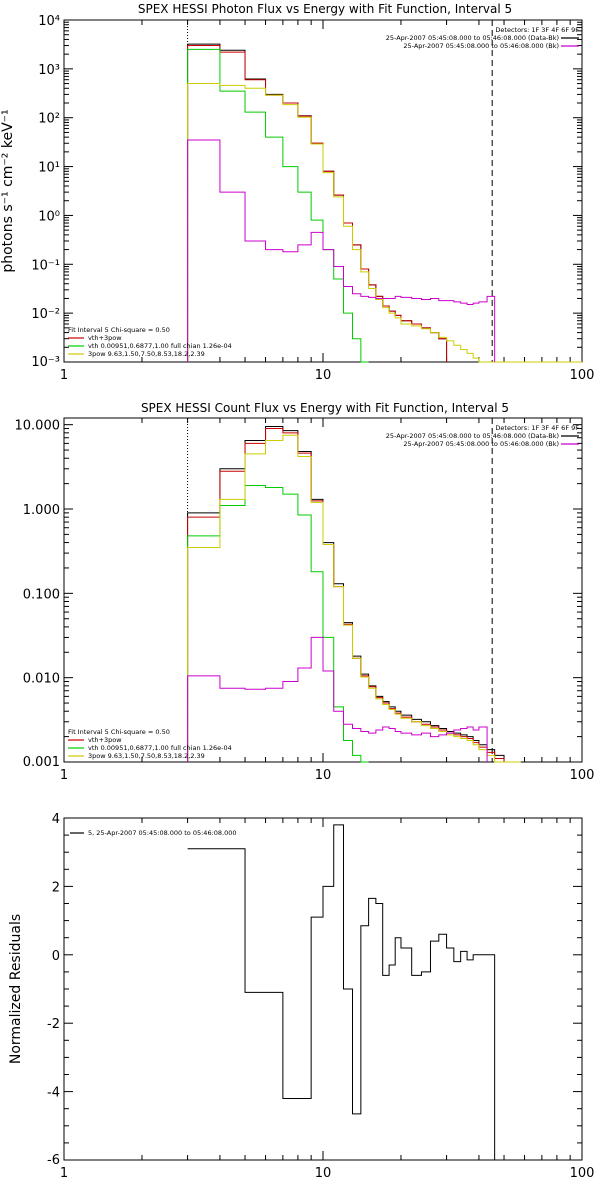 The width and height of the screenshot is (600, 1200). I want to click on residuals-y-tick-label: -6, so click(53, 1160).